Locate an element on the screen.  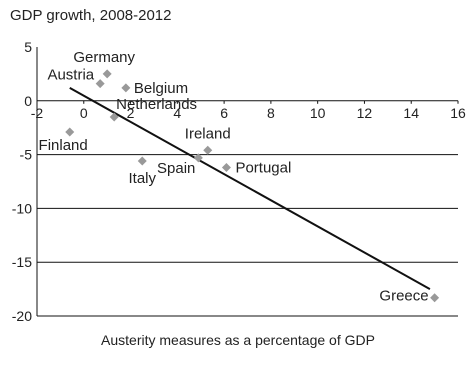
chart-title: GDP growth, 2008-2012 is located at coordinates (91, 15).